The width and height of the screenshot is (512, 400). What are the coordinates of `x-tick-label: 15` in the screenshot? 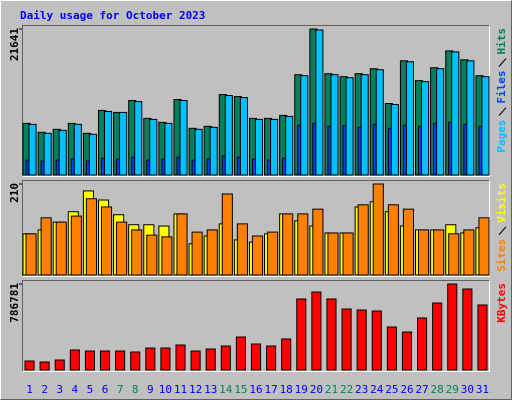 It's located at (240, 389).